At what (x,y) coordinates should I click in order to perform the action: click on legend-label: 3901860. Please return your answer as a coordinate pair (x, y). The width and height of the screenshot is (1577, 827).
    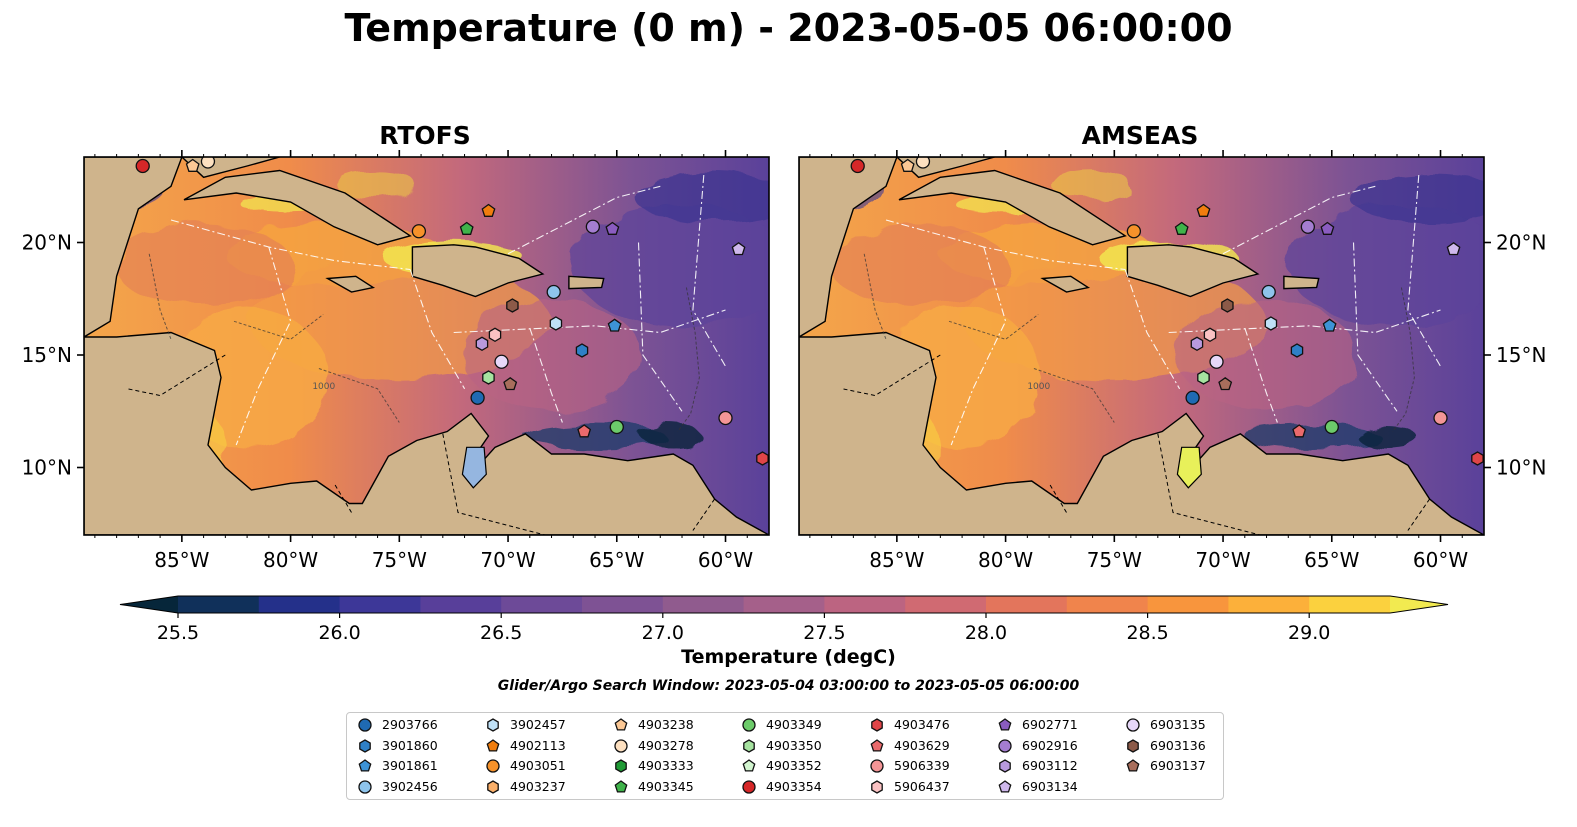
    Looking at the image, I should click on (410, 745).